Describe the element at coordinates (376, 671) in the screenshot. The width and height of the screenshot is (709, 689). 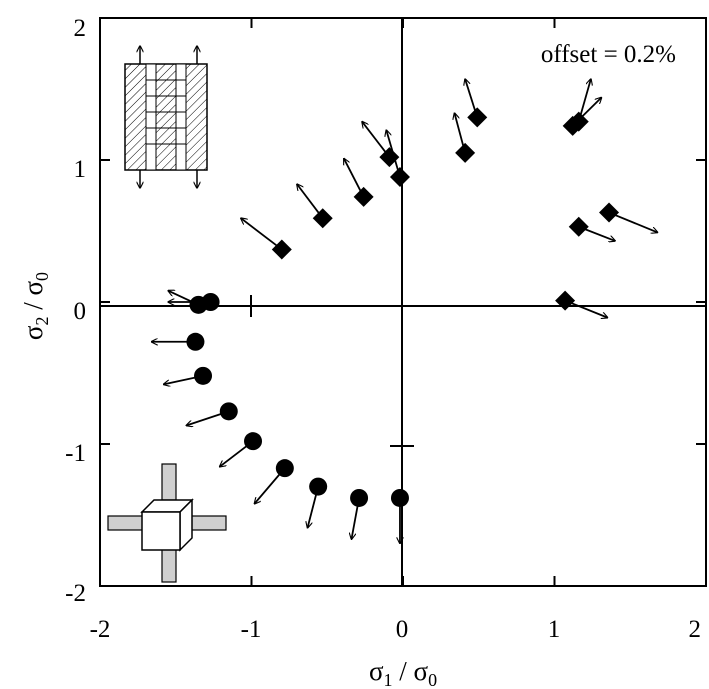
I see `x-axis-title-main: σ` at that location.